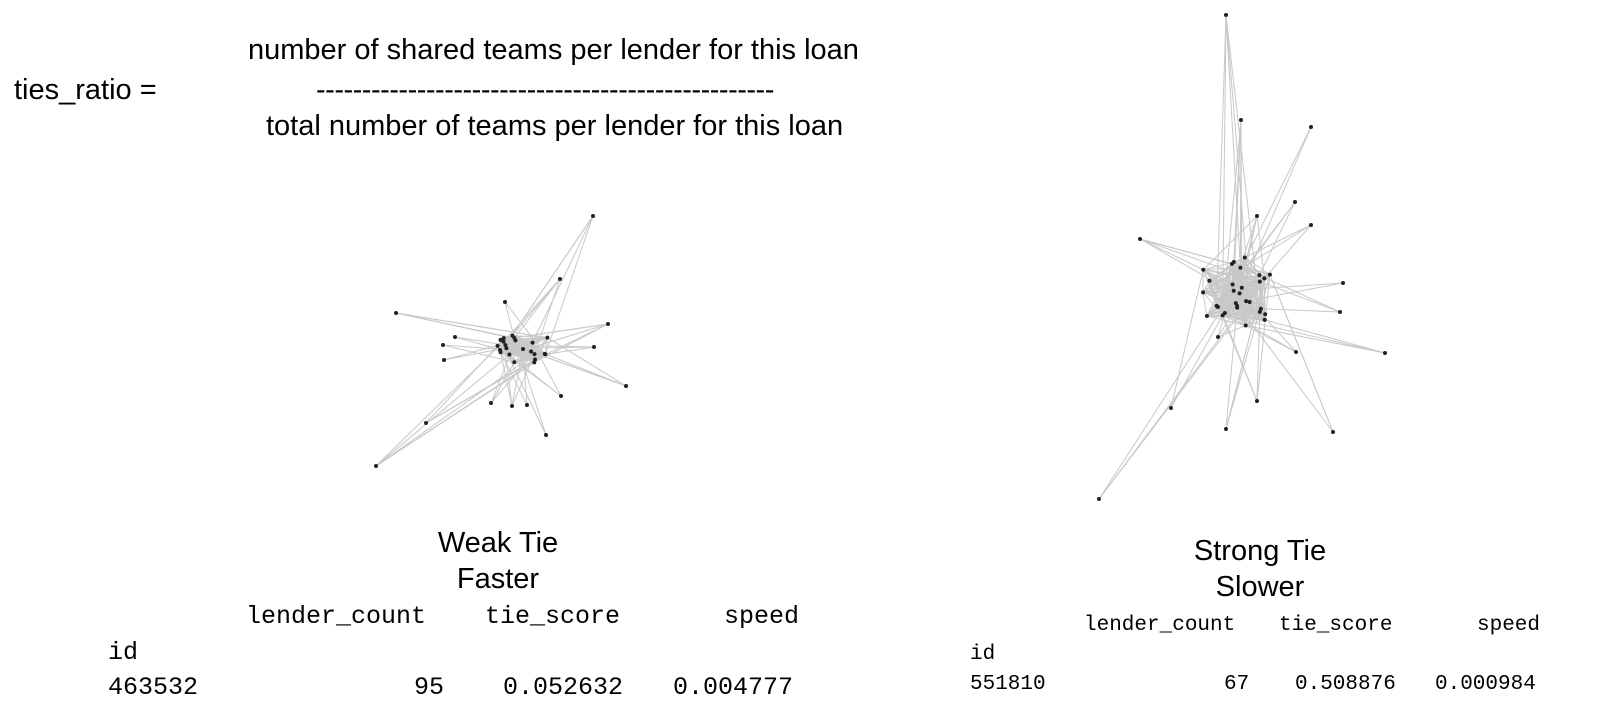  I want to click on table-cell-tie-score: 0.052632, so click(563, 687).